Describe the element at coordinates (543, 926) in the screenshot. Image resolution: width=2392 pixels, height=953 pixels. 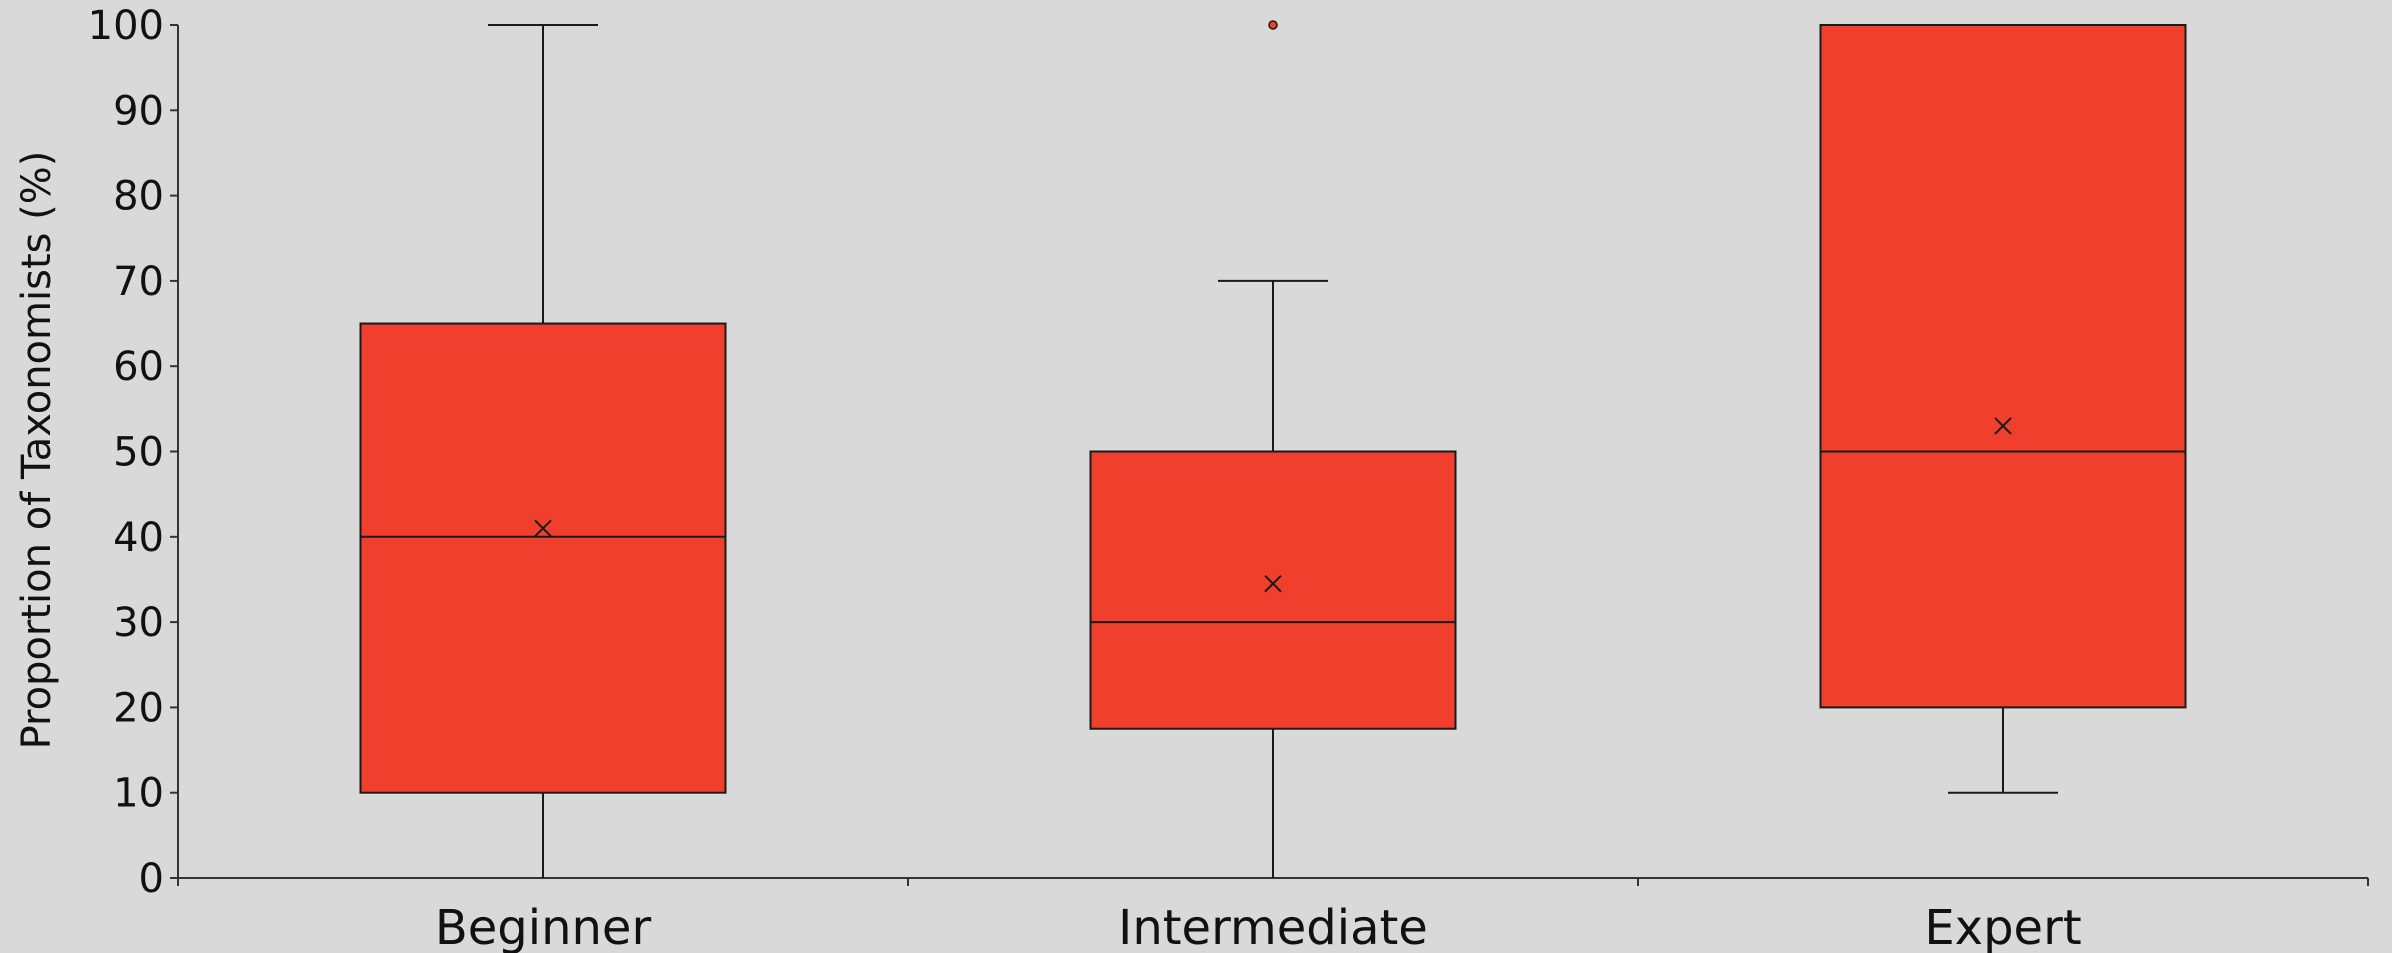
I see `x-category-label: Beginner` at that location.